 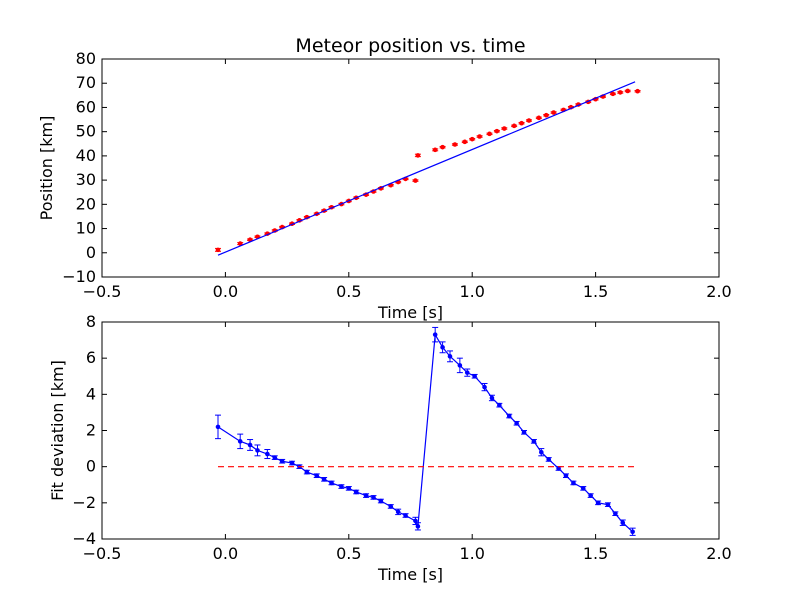 What do you see at coordinates (86, 131) in the screenshot?
I see `y-tick-label: 50` at bounding box center [86, 131].